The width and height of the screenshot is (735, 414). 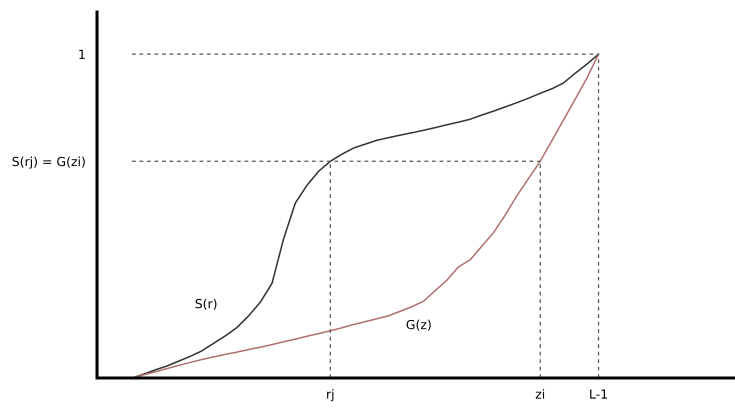 I want to click on series-label: G(z), so click(x=418, y=325).